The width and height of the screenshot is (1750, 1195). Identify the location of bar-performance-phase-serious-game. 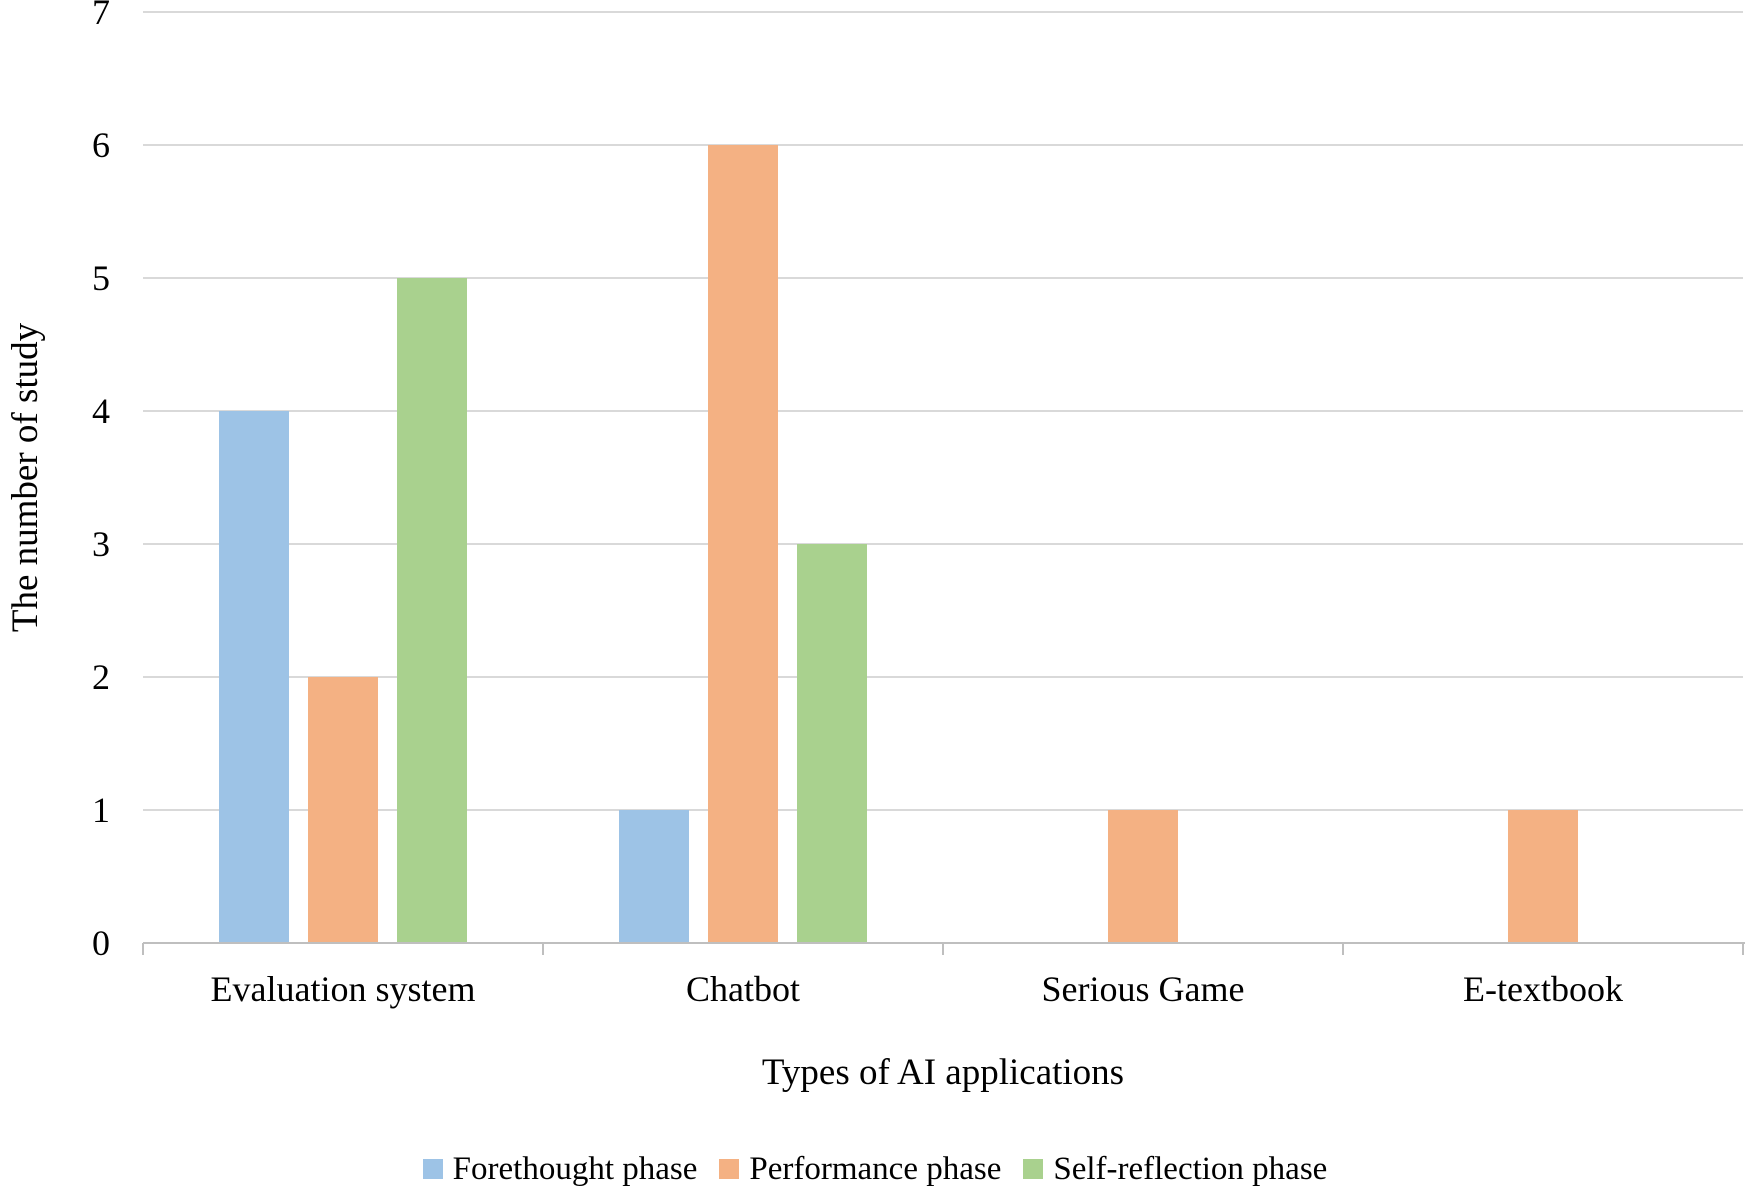
(1143, 876).